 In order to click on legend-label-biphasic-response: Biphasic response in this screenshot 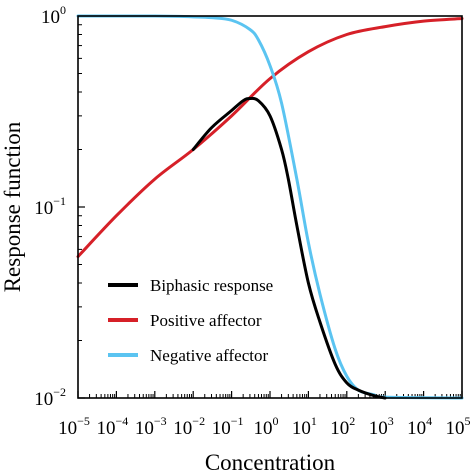, I will do `click(211, 285)`.